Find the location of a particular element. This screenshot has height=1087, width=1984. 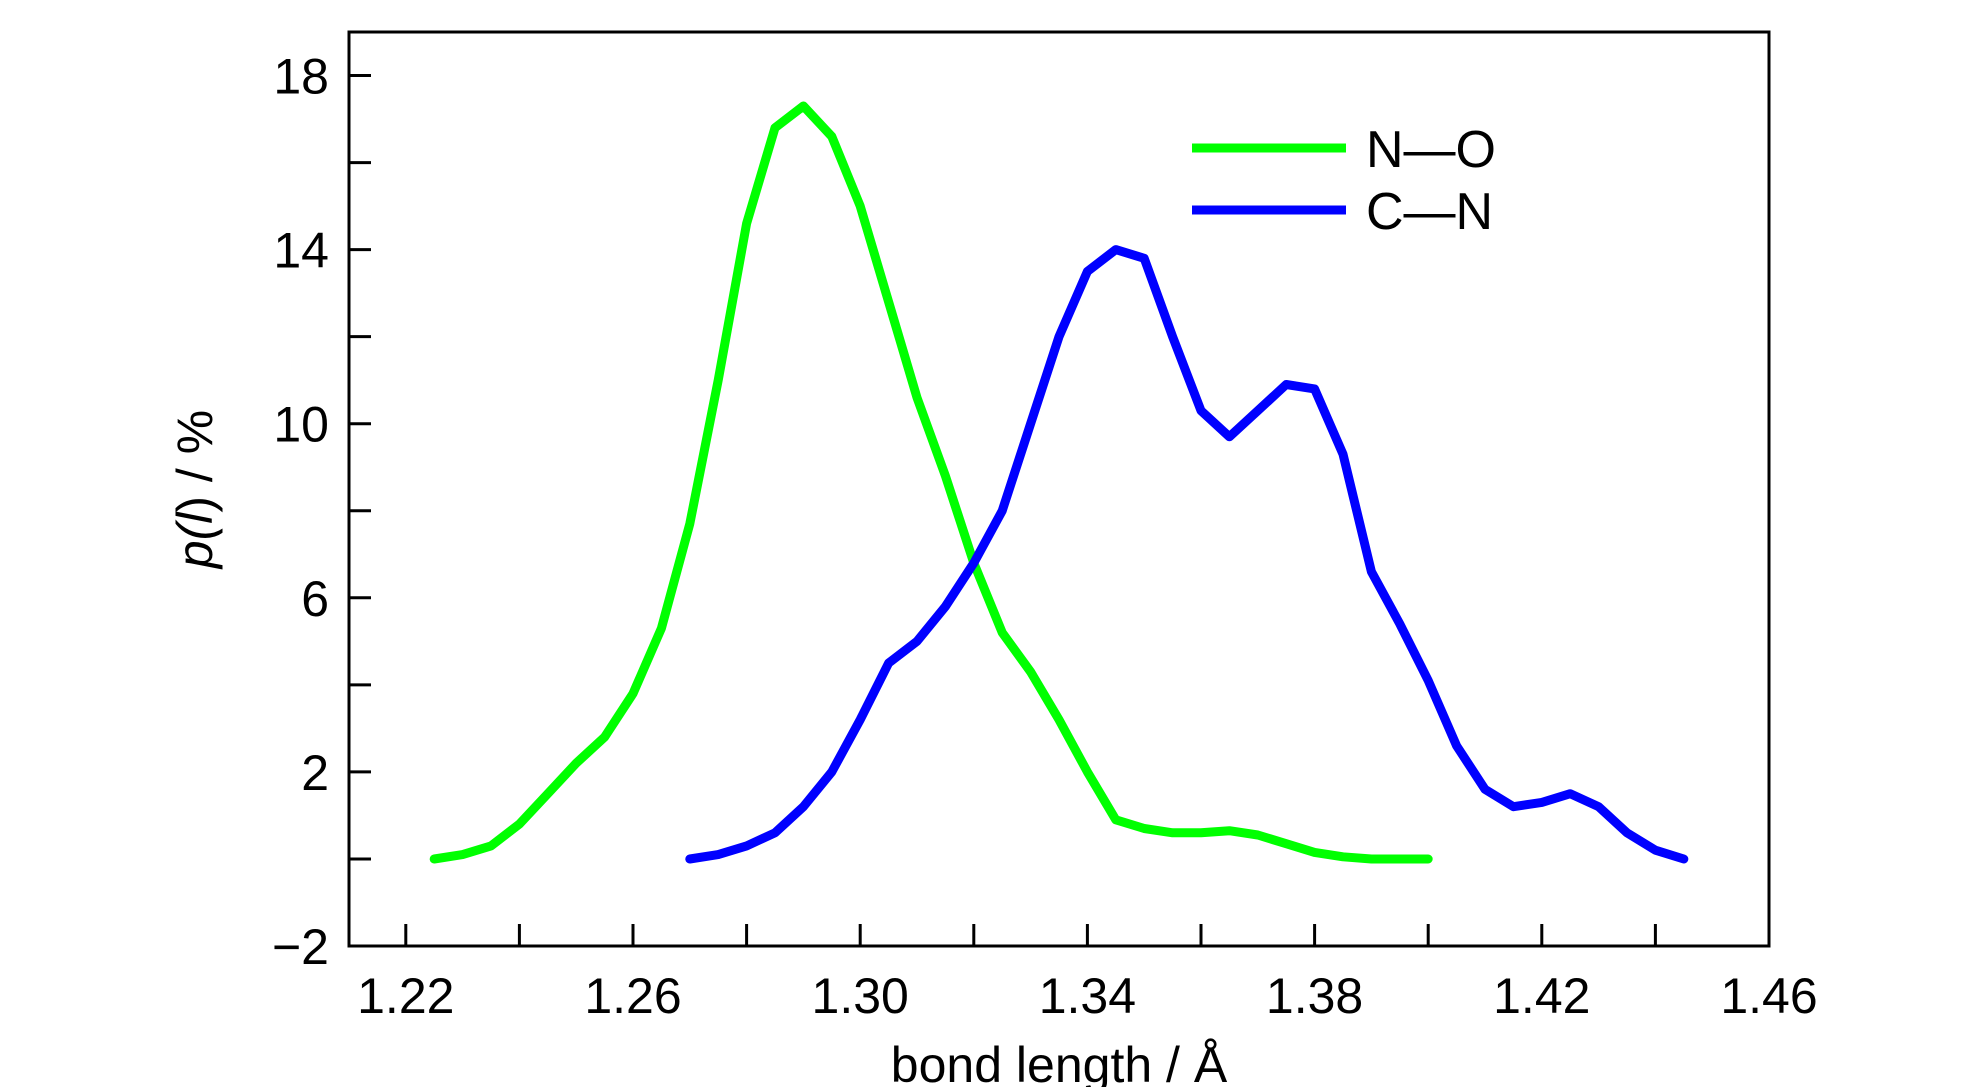

y-tick-label: 2 is located at coordinates (315, 773).